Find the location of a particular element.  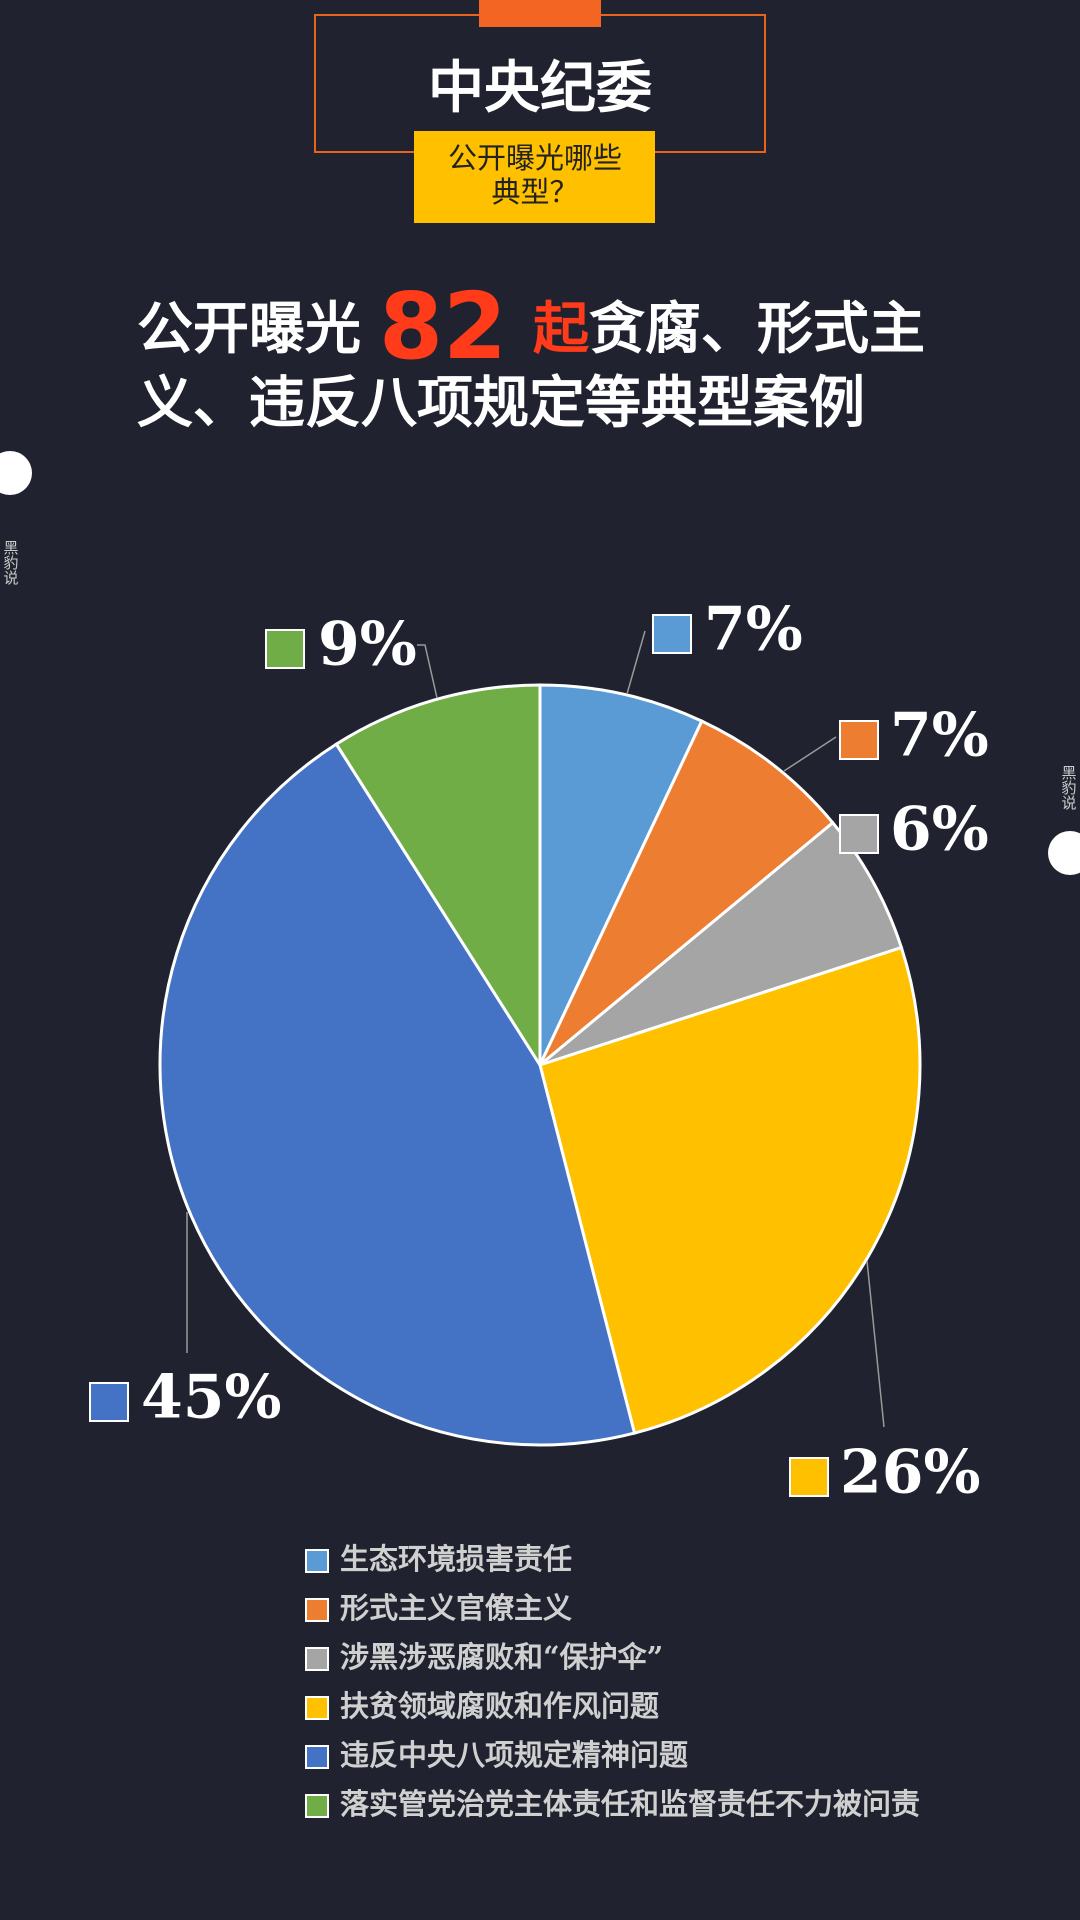

subtitle-box is located at coordinates (534, 177).